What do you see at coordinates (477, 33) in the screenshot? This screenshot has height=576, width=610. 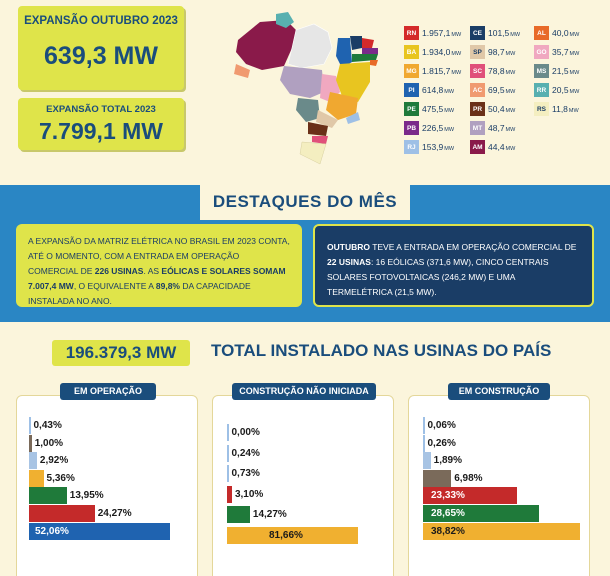 I see `legend-chip: CE` at bounding box center [477, 33].